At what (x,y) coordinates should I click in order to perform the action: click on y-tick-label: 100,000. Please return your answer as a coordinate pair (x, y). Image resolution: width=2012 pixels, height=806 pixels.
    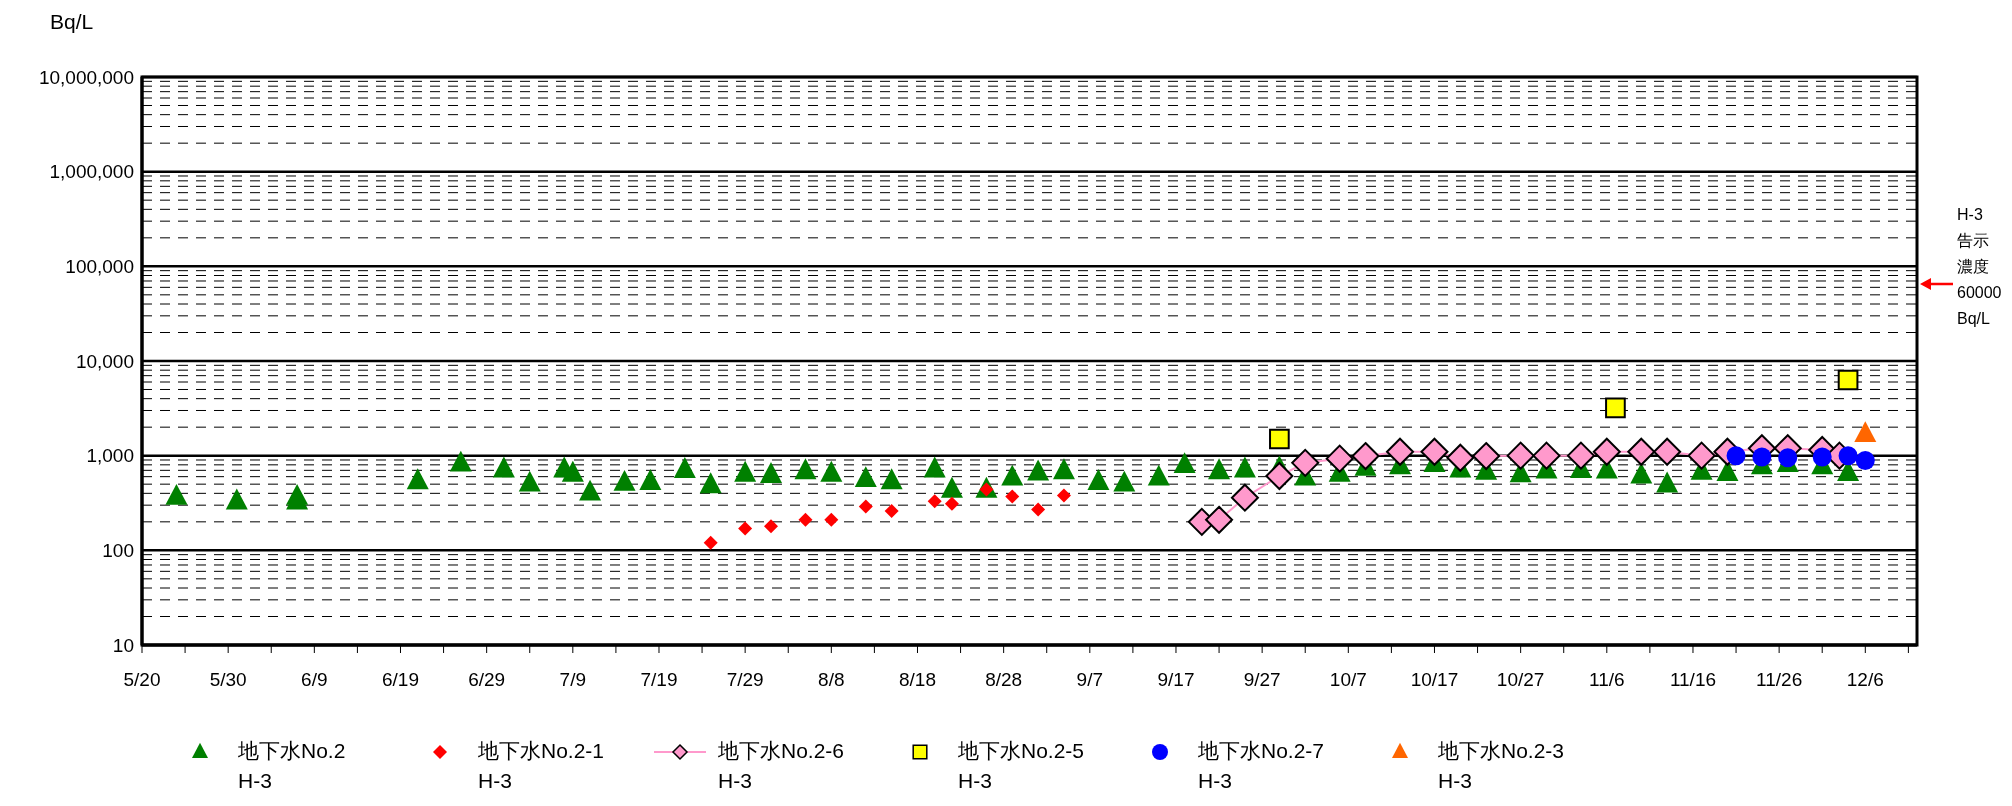
    Looking at the image, I should click on (99, 267).